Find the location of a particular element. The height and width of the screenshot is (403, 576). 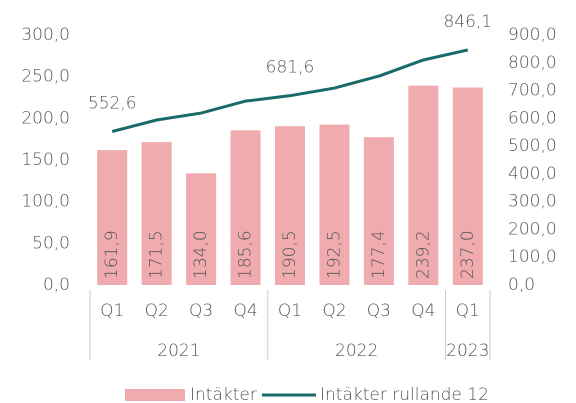

bar-value-label: 185,6 is located at coordinates (246, 254).